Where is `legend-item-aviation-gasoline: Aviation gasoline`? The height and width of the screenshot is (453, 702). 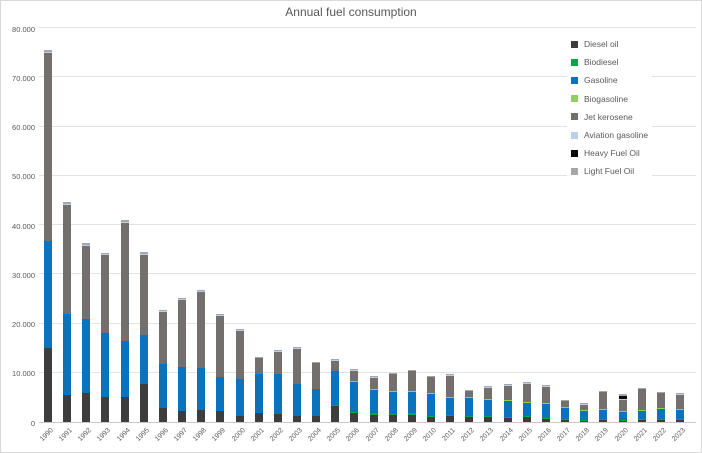 legend-item-aviation-gasoline: Aviation gasoline is located at coordinates (609, 135).